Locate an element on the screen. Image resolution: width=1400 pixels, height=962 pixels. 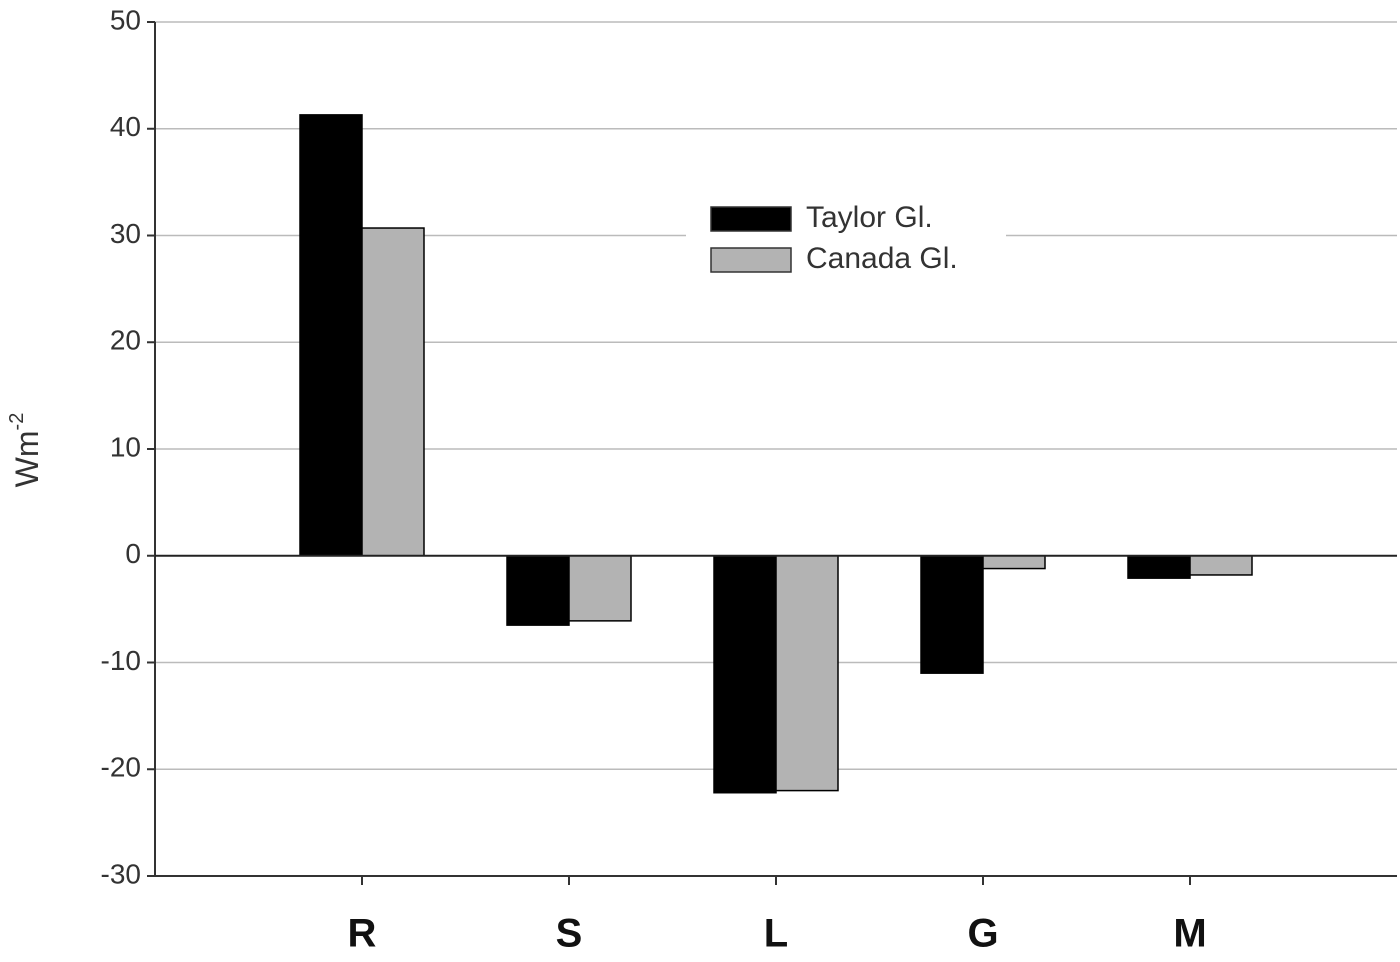
y-tick-label: 0 is located at coordinates (133, 553).